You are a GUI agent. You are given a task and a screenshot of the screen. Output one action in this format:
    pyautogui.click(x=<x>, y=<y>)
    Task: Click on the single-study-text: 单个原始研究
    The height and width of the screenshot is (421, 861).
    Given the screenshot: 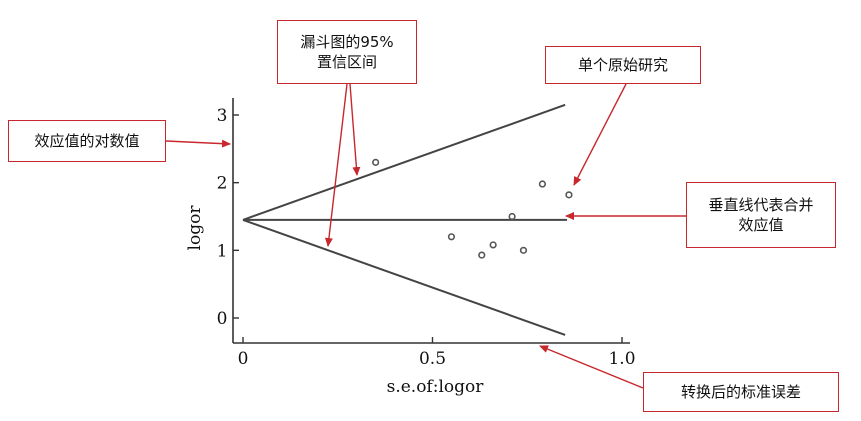 What is the action you would take?
    pyautogui.click(x=622, y=65)
    